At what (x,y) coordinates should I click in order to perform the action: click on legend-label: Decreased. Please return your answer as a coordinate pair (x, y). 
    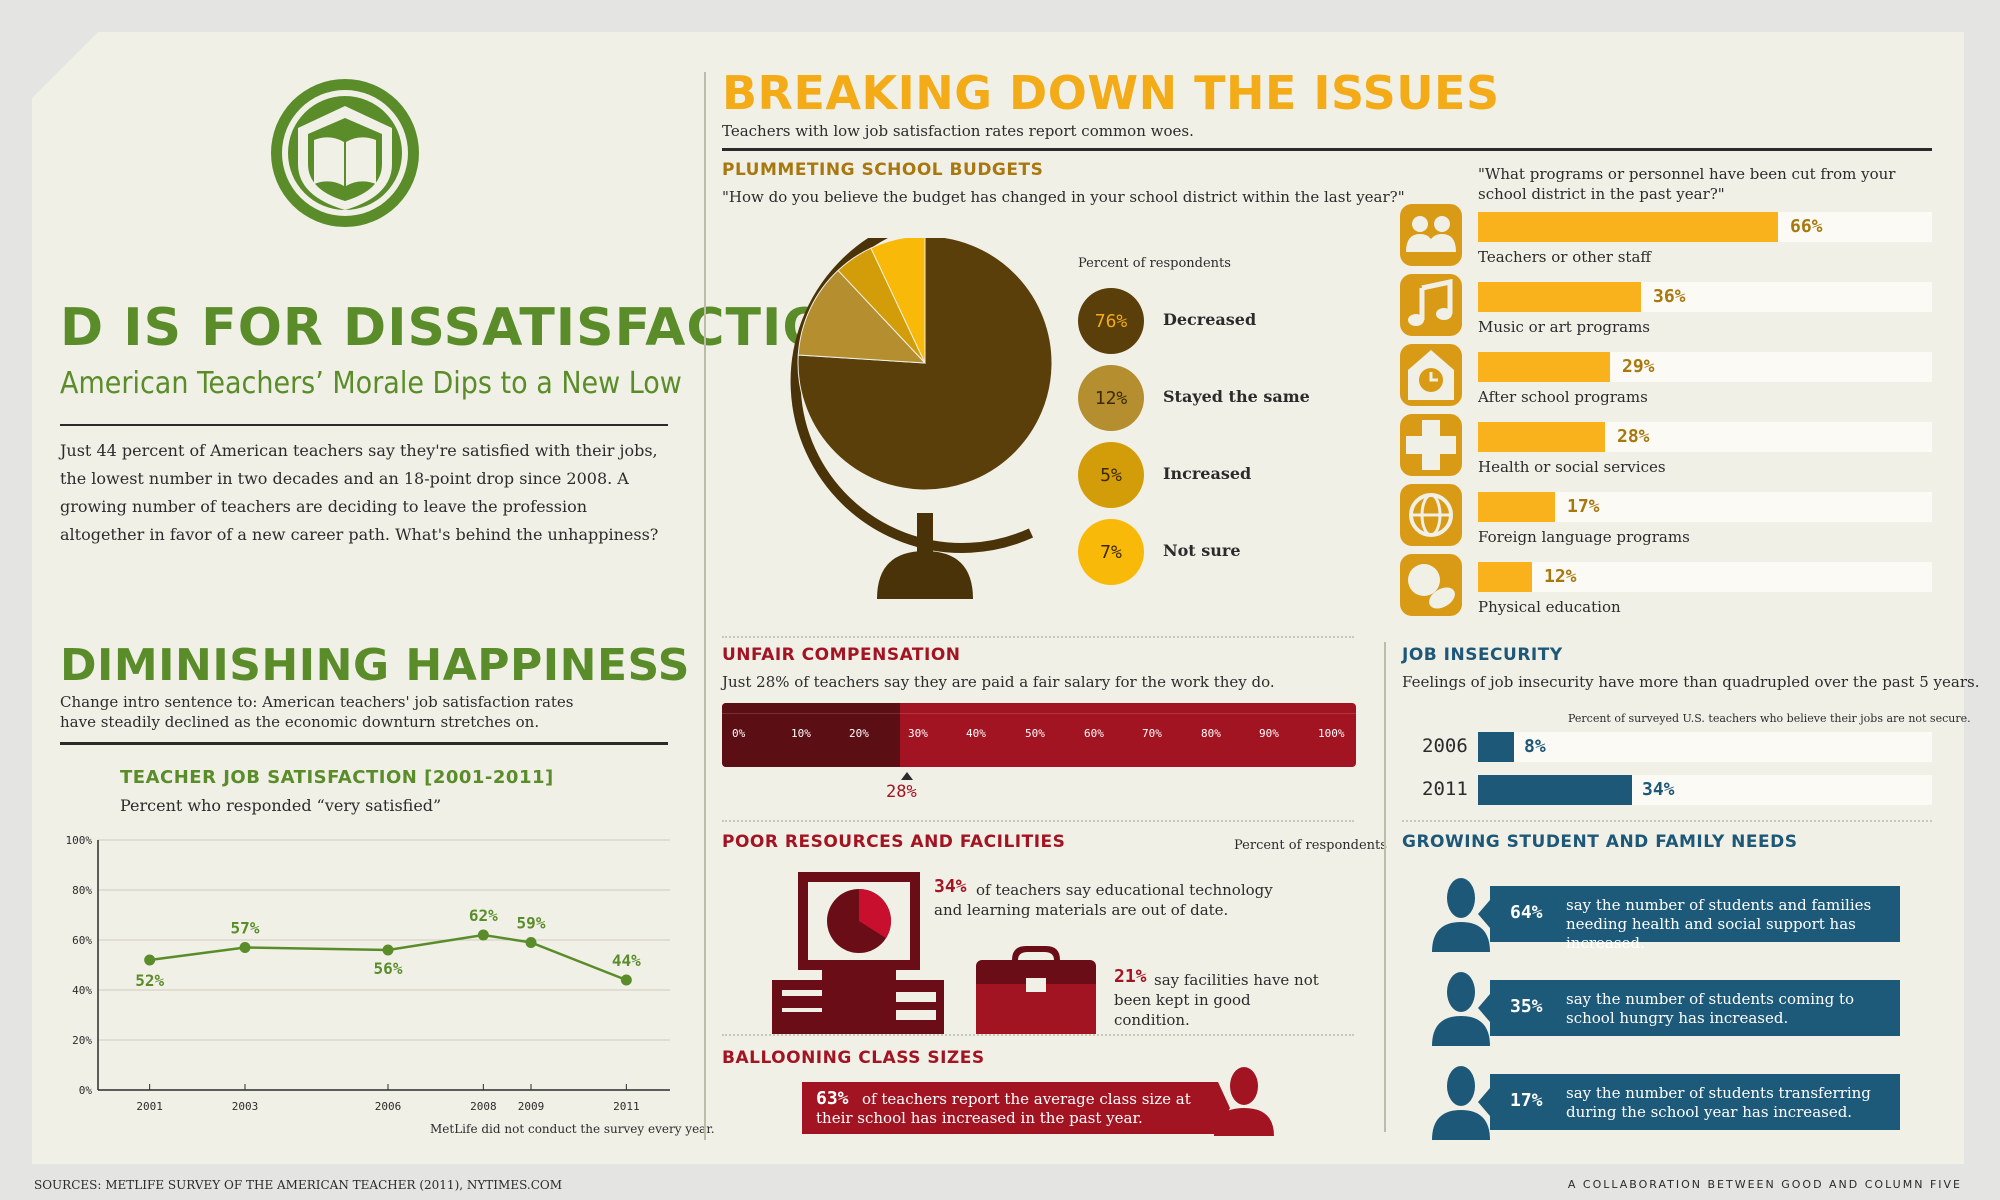
    Looking at the image, I should click on (1210, 319).